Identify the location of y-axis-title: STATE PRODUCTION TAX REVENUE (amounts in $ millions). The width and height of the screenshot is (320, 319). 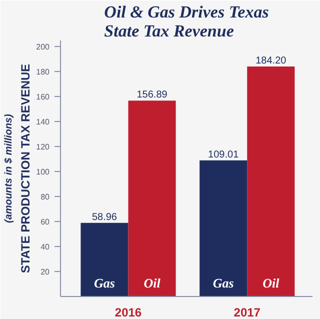
(18, 169).